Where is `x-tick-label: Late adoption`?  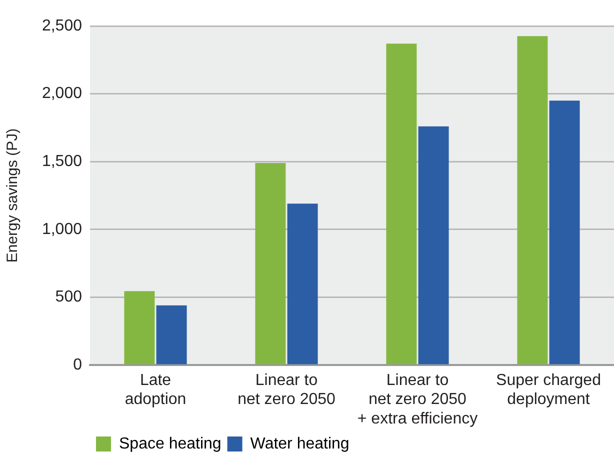
x-tick-label: Late adoption is located at coordinates (155, 390).